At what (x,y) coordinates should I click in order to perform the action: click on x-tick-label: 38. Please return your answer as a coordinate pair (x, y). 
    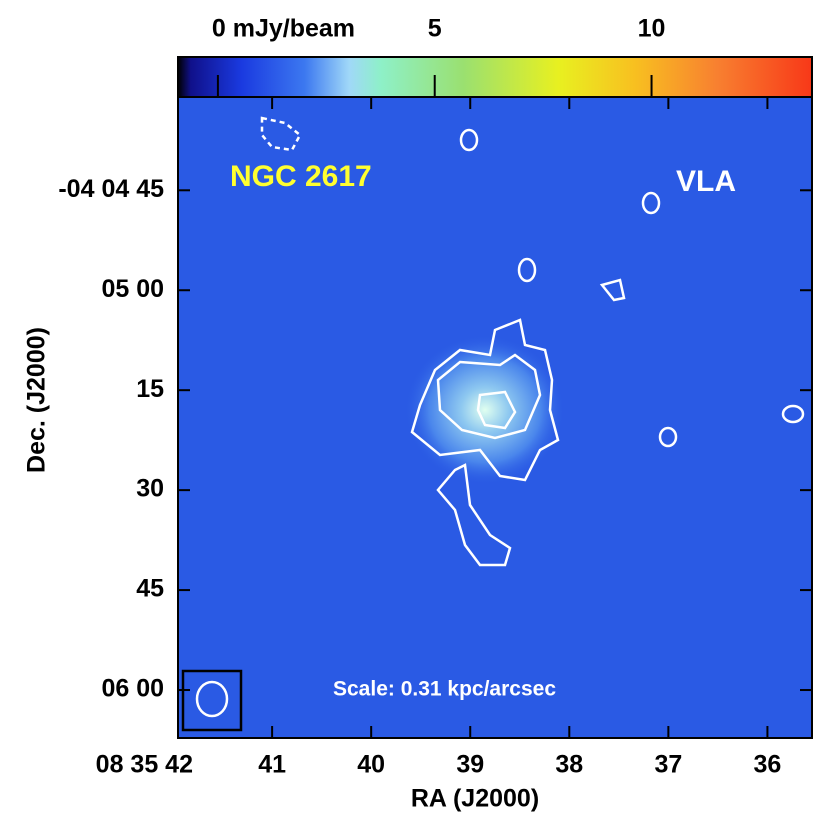
    Looking at the image, I should click on (569, 765).